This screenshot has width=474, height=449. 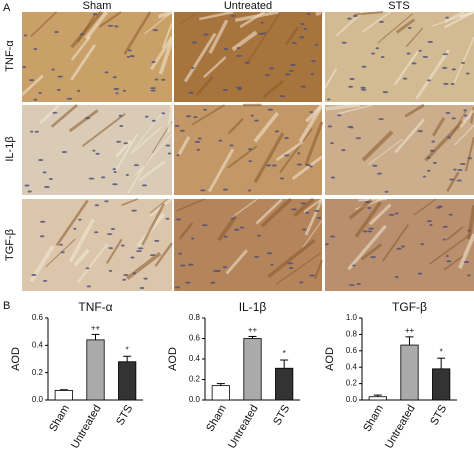 What do you see at coordinates (216, 418) in the screenshot?
I see `x-tick-label: Sham` at bounding box center [216, 418].